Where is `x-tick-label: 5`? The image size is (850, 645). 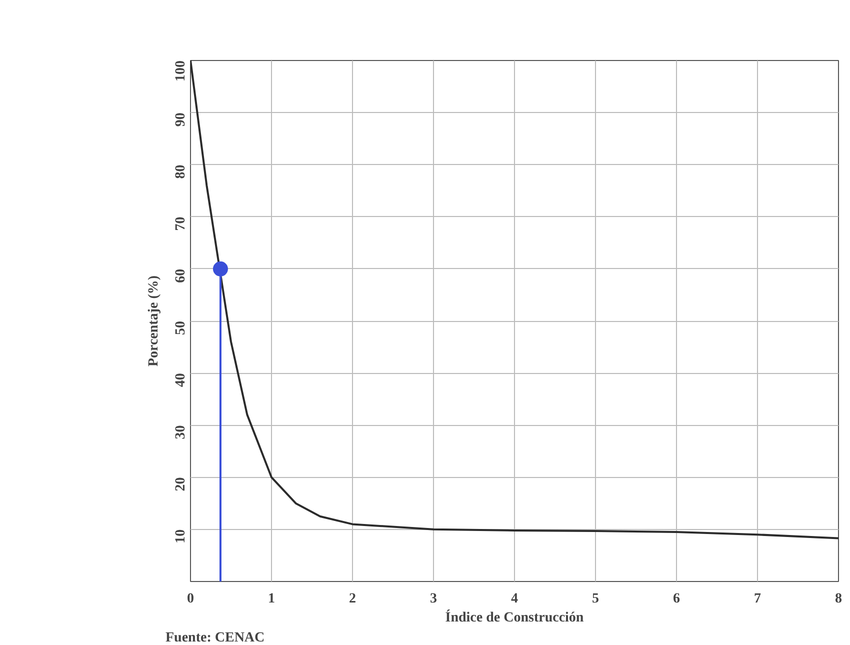
x-tick-label: 5 is located at coordinates (595, 599).